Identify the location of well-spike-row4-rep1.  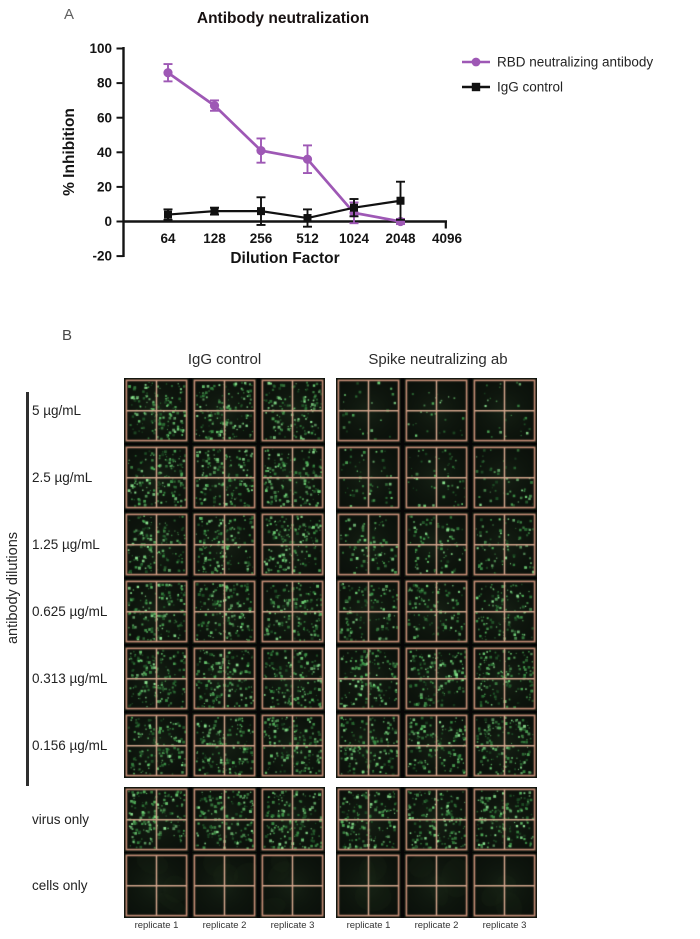
(368, 678).